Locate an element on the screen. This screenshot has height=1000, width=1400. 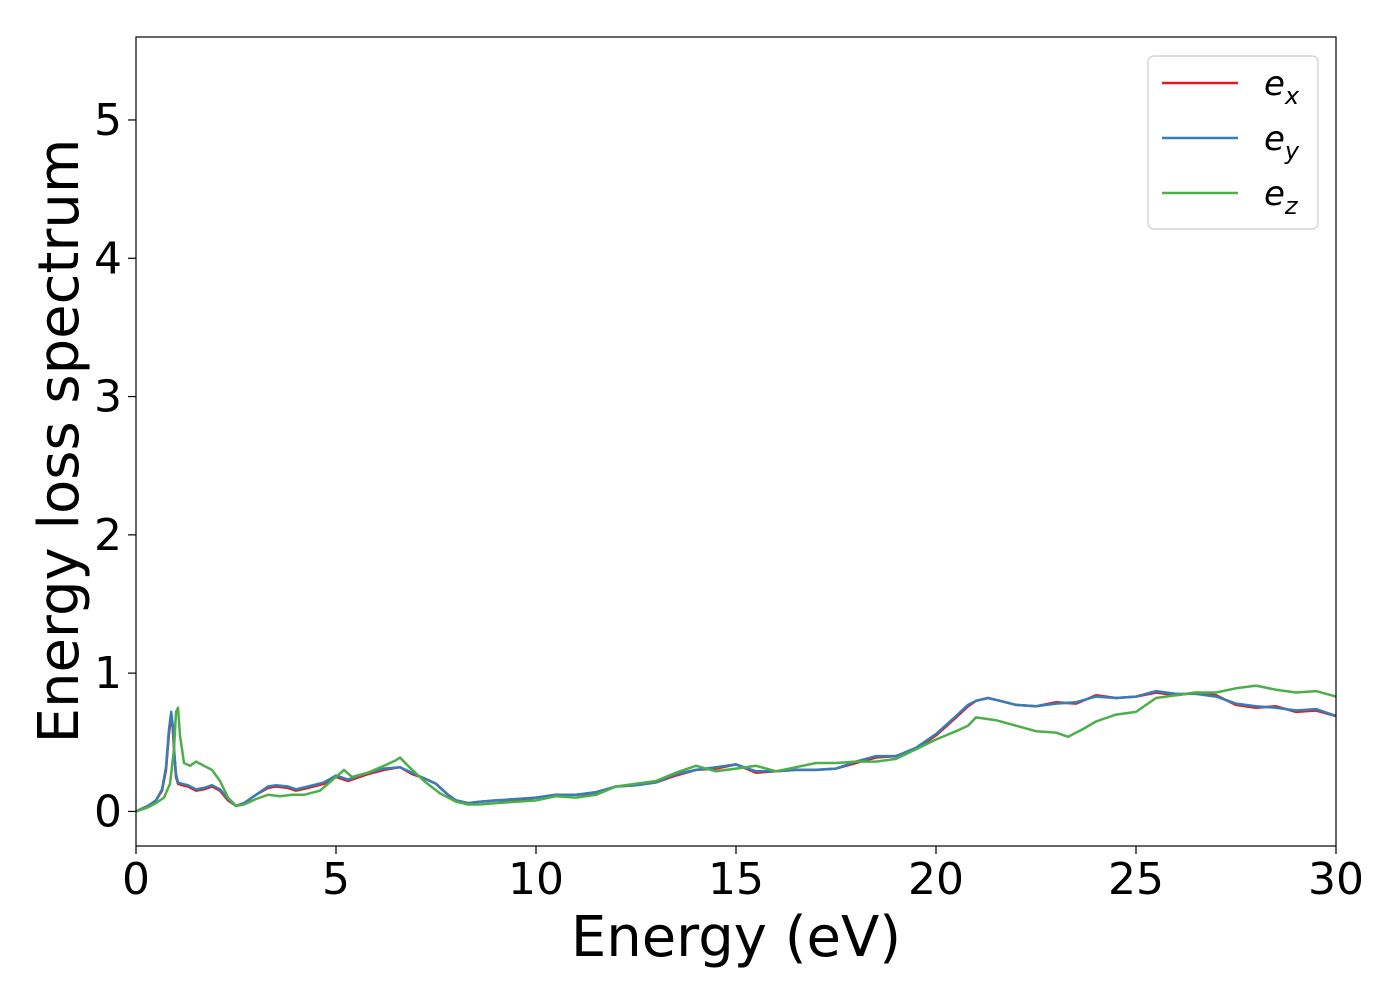
y-tick-label: 2 is located at coordinates (108, 535).